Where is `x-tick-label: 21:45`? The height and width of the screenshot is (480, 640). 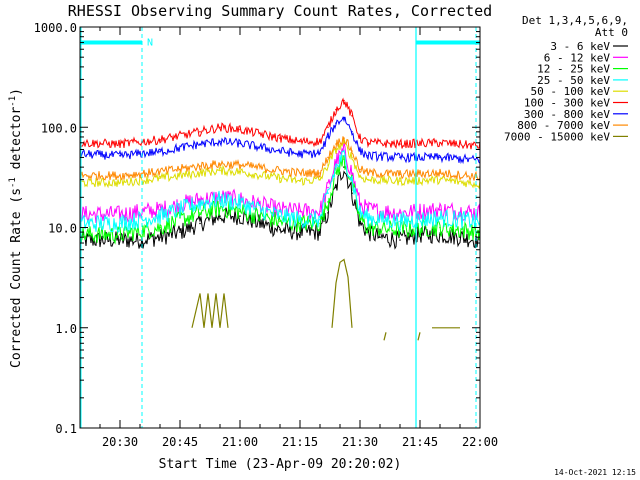
x-tick-label: 21:45 is located at coordinates (420, 442).